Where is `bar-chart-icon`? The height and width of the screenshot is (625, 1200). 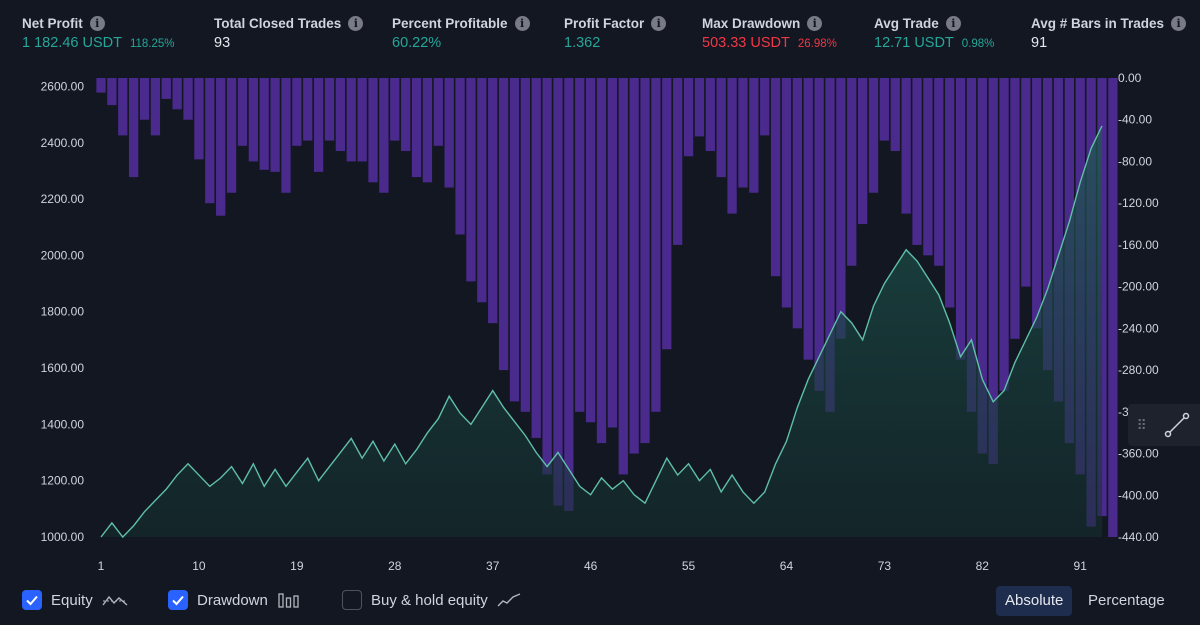 bar-chart-icon is located at coordinates (288, 600).